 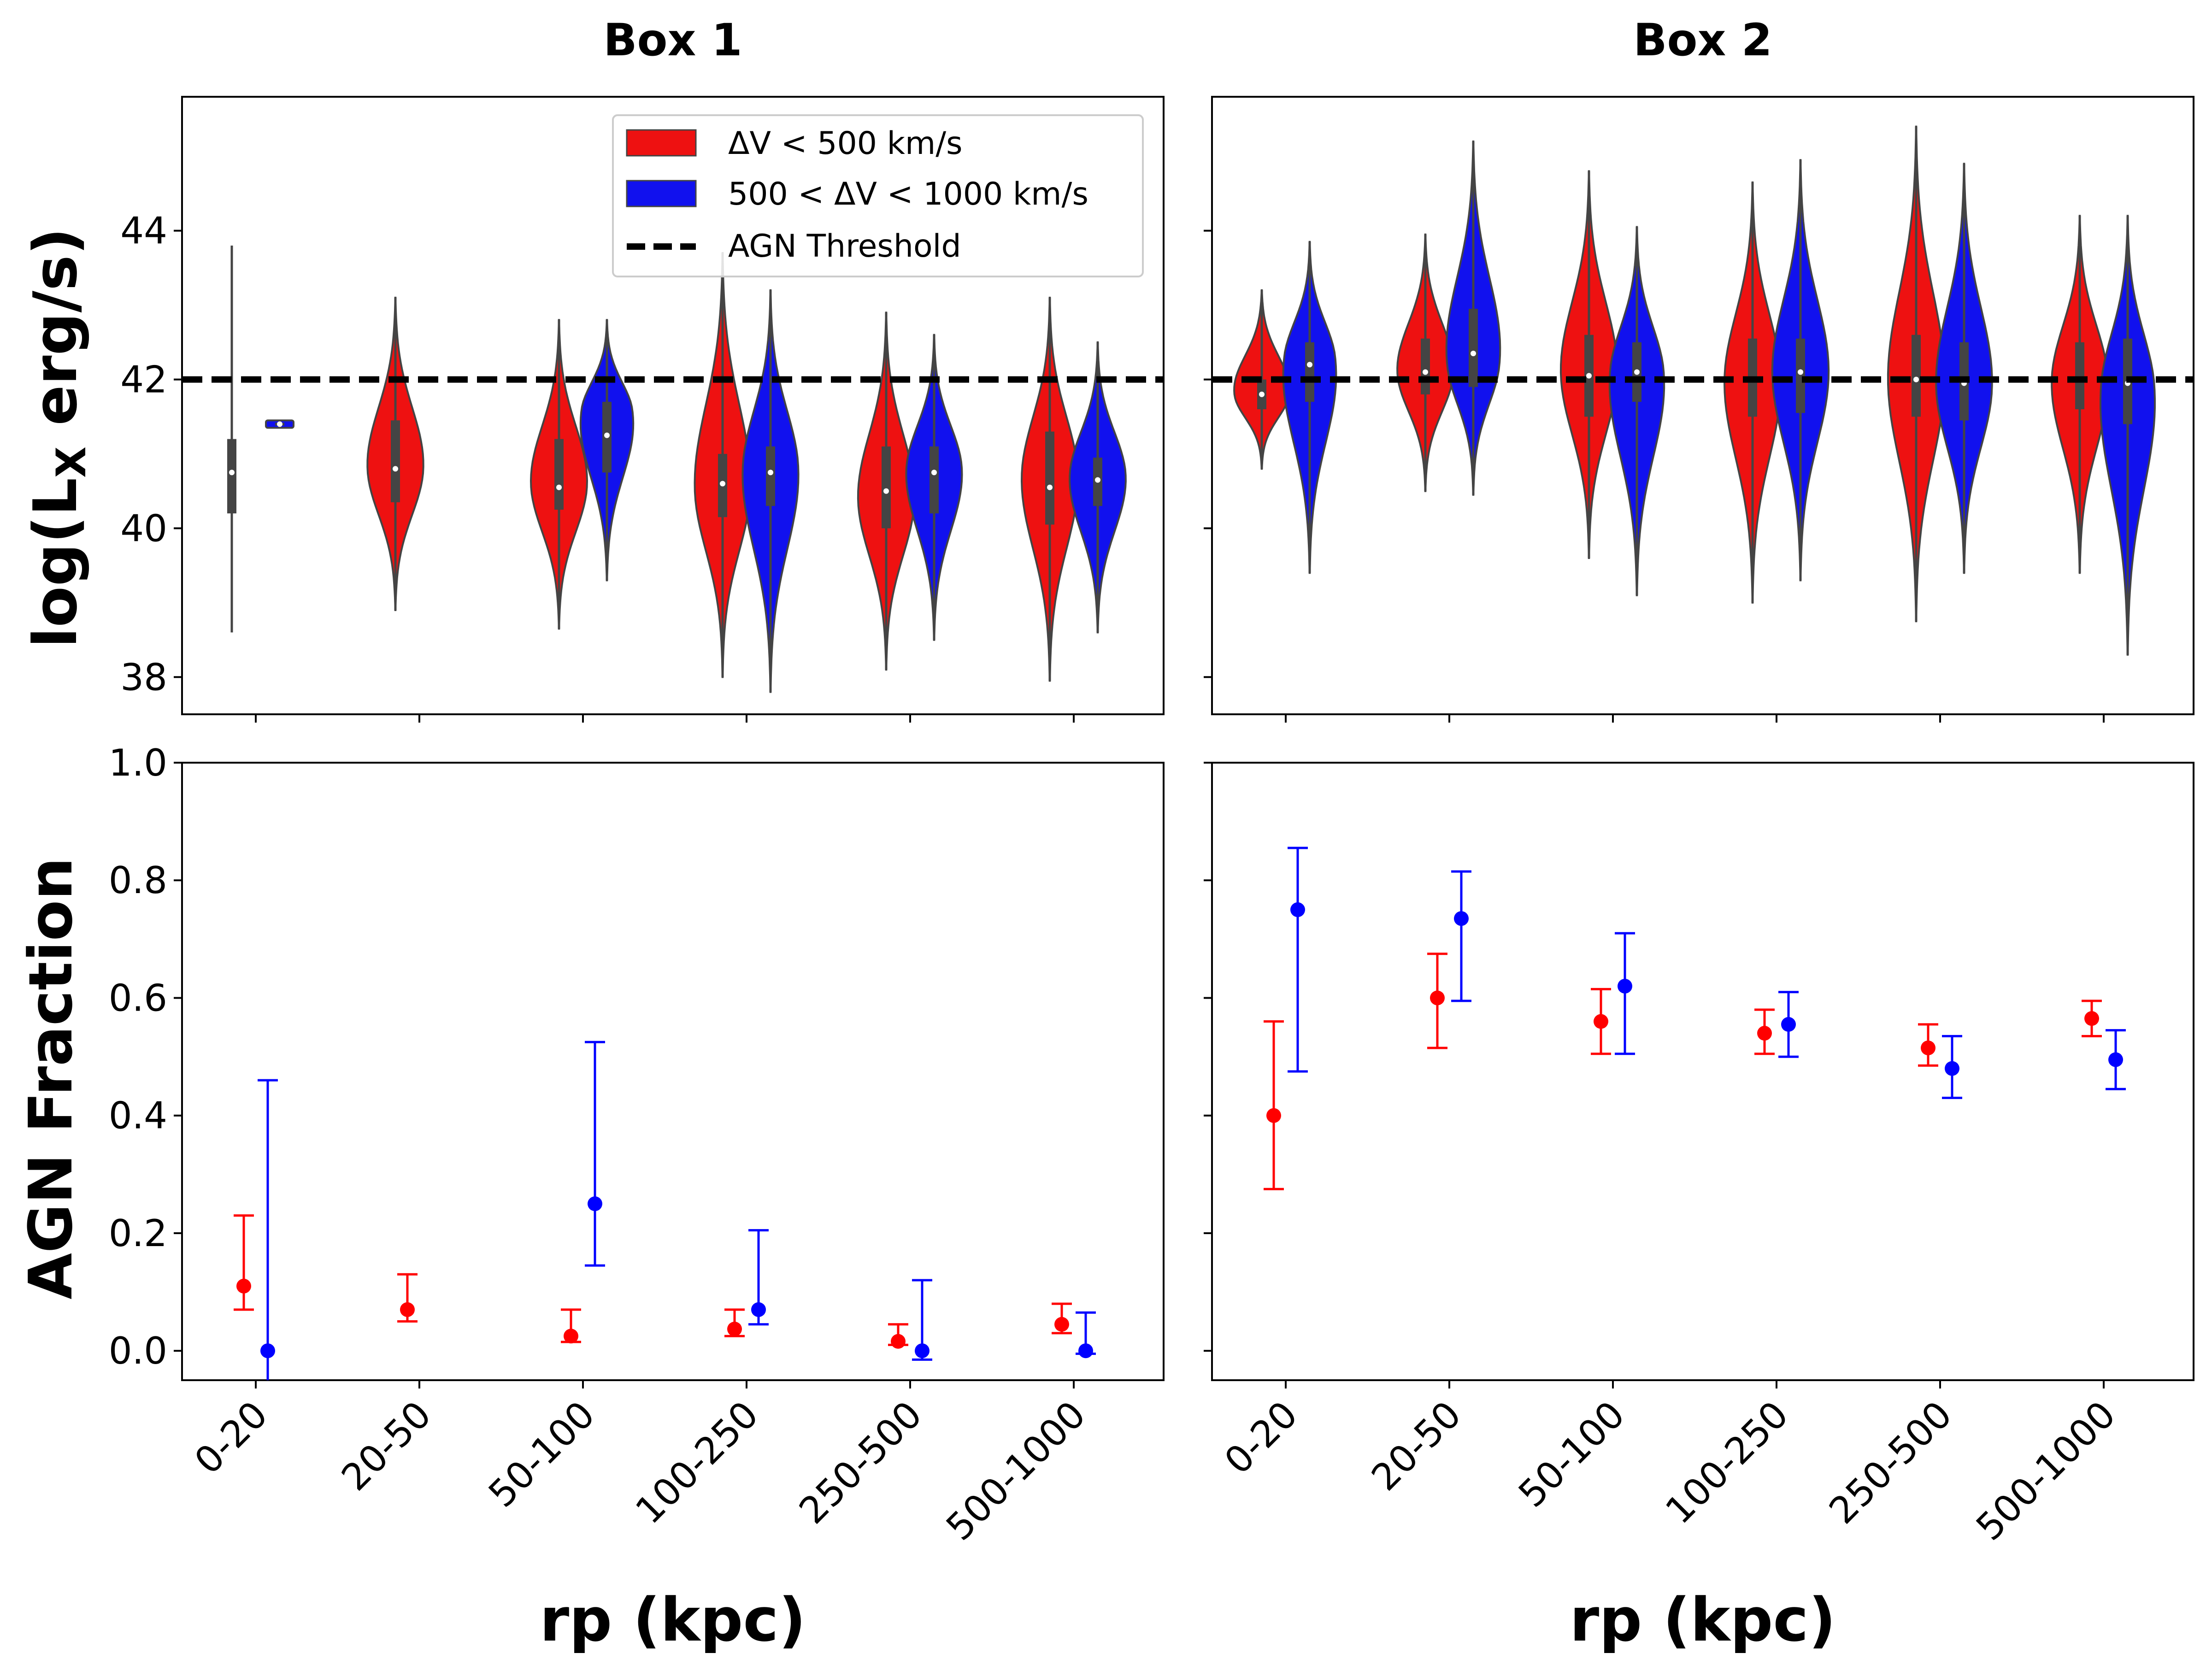 I want to click on x-tick-label-box-2-20-50: 20-50, so click(x=1416, y=1446).